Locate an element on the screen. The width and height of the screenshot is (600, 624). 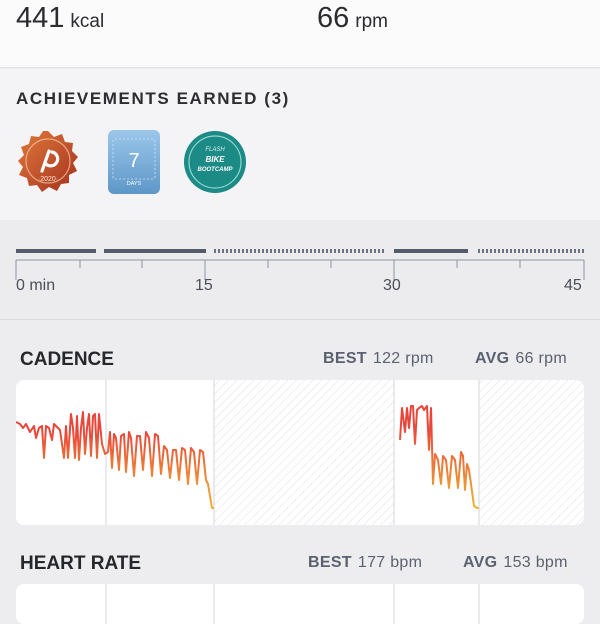
heart-rate-avg: AVG 153 bpm is located at coordinates (515, 563).